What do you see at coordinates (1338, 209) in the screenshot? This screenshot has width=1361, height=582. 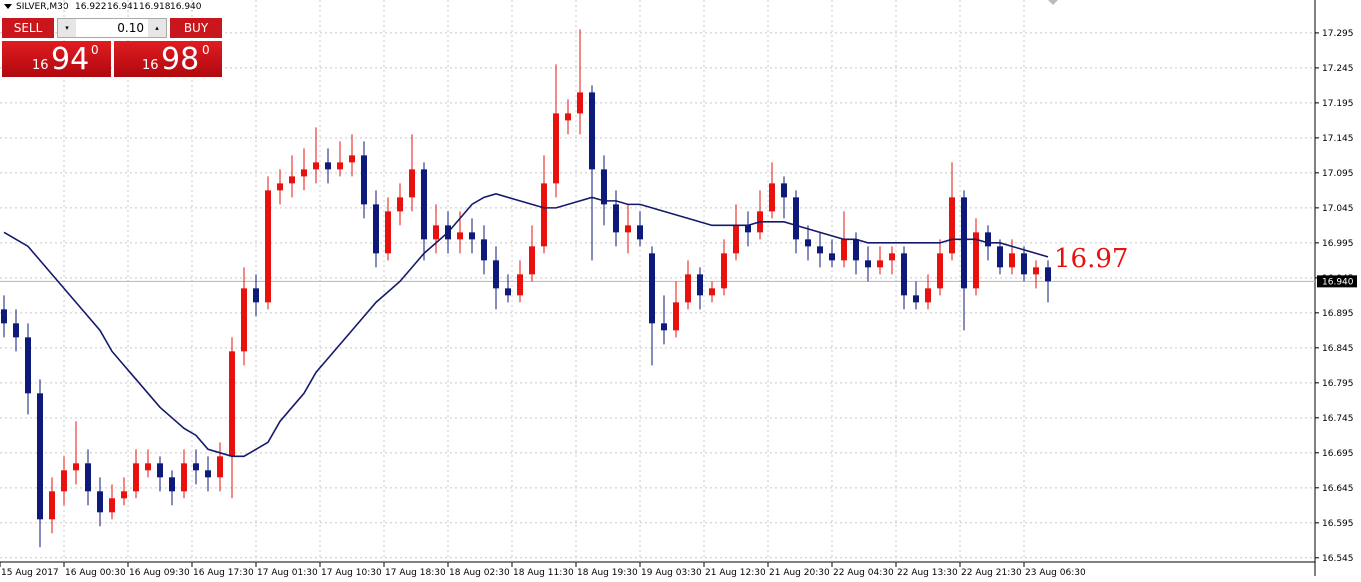 I see `y-tick-label: 17.045` at bounding box center [1338, 209].